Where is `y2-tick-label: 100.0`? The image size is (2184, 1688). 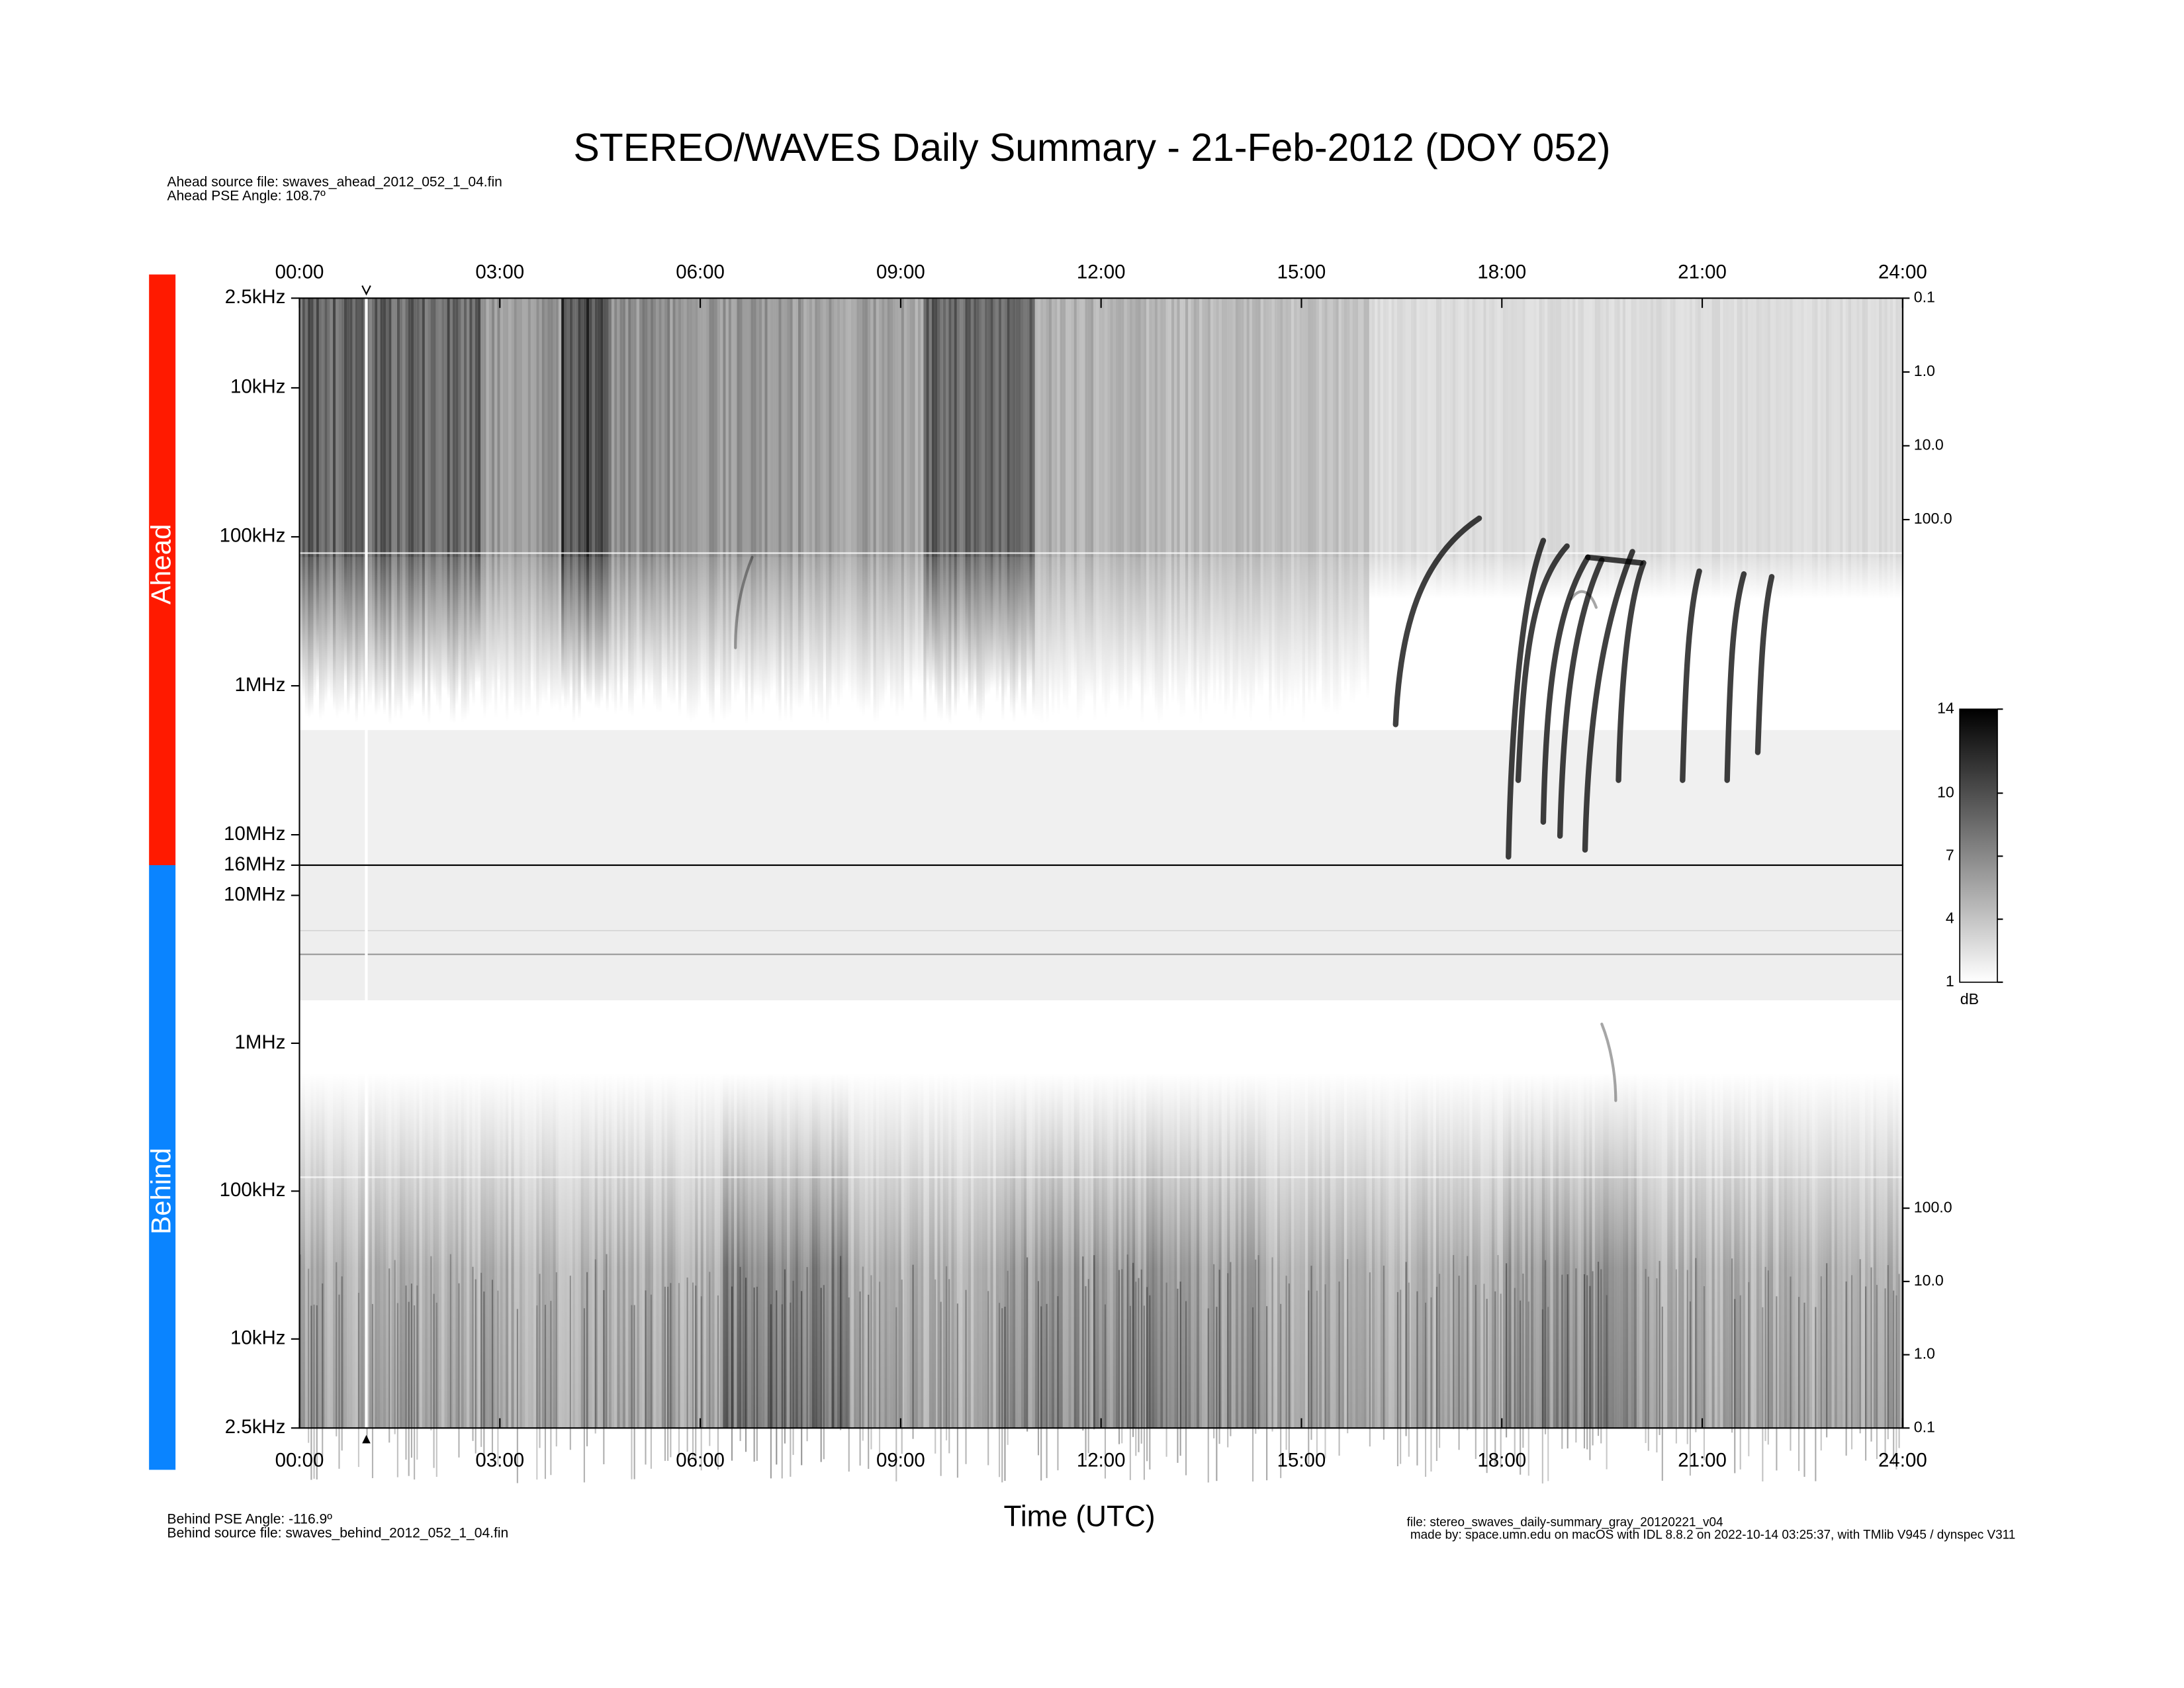 y2-tick-label: 100.0 is located at coordinates (1933, 1206).